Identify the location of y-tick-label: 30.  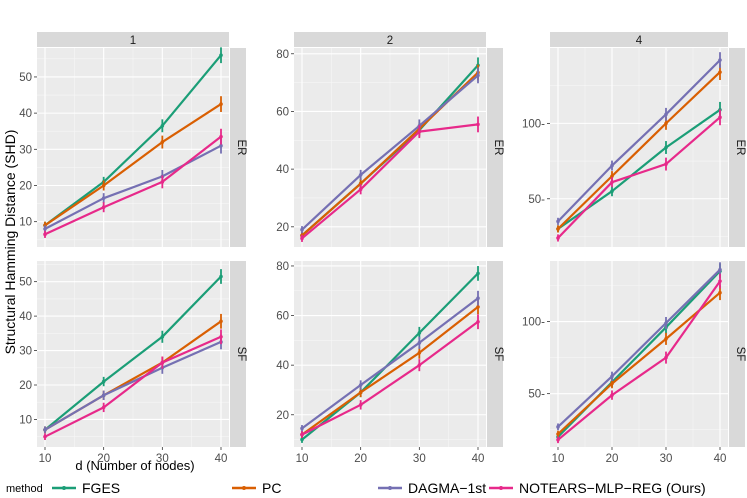
(25, 150).